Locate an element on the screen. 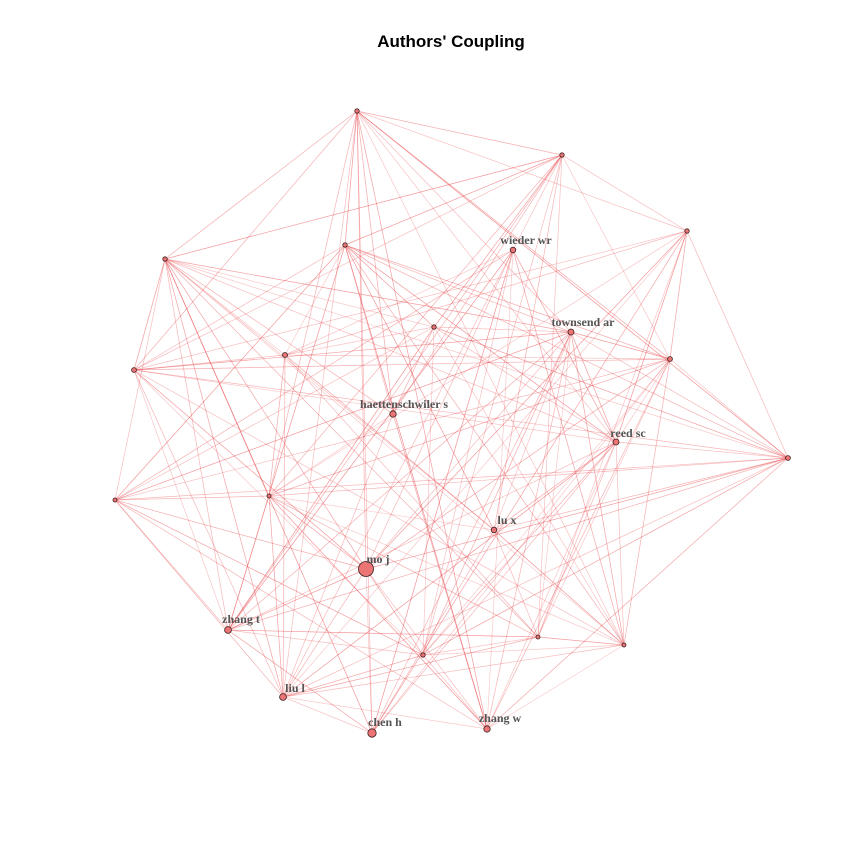 The height and width of the screenshot is (864, 864). node-n21 is located at coordinates (624, 645).